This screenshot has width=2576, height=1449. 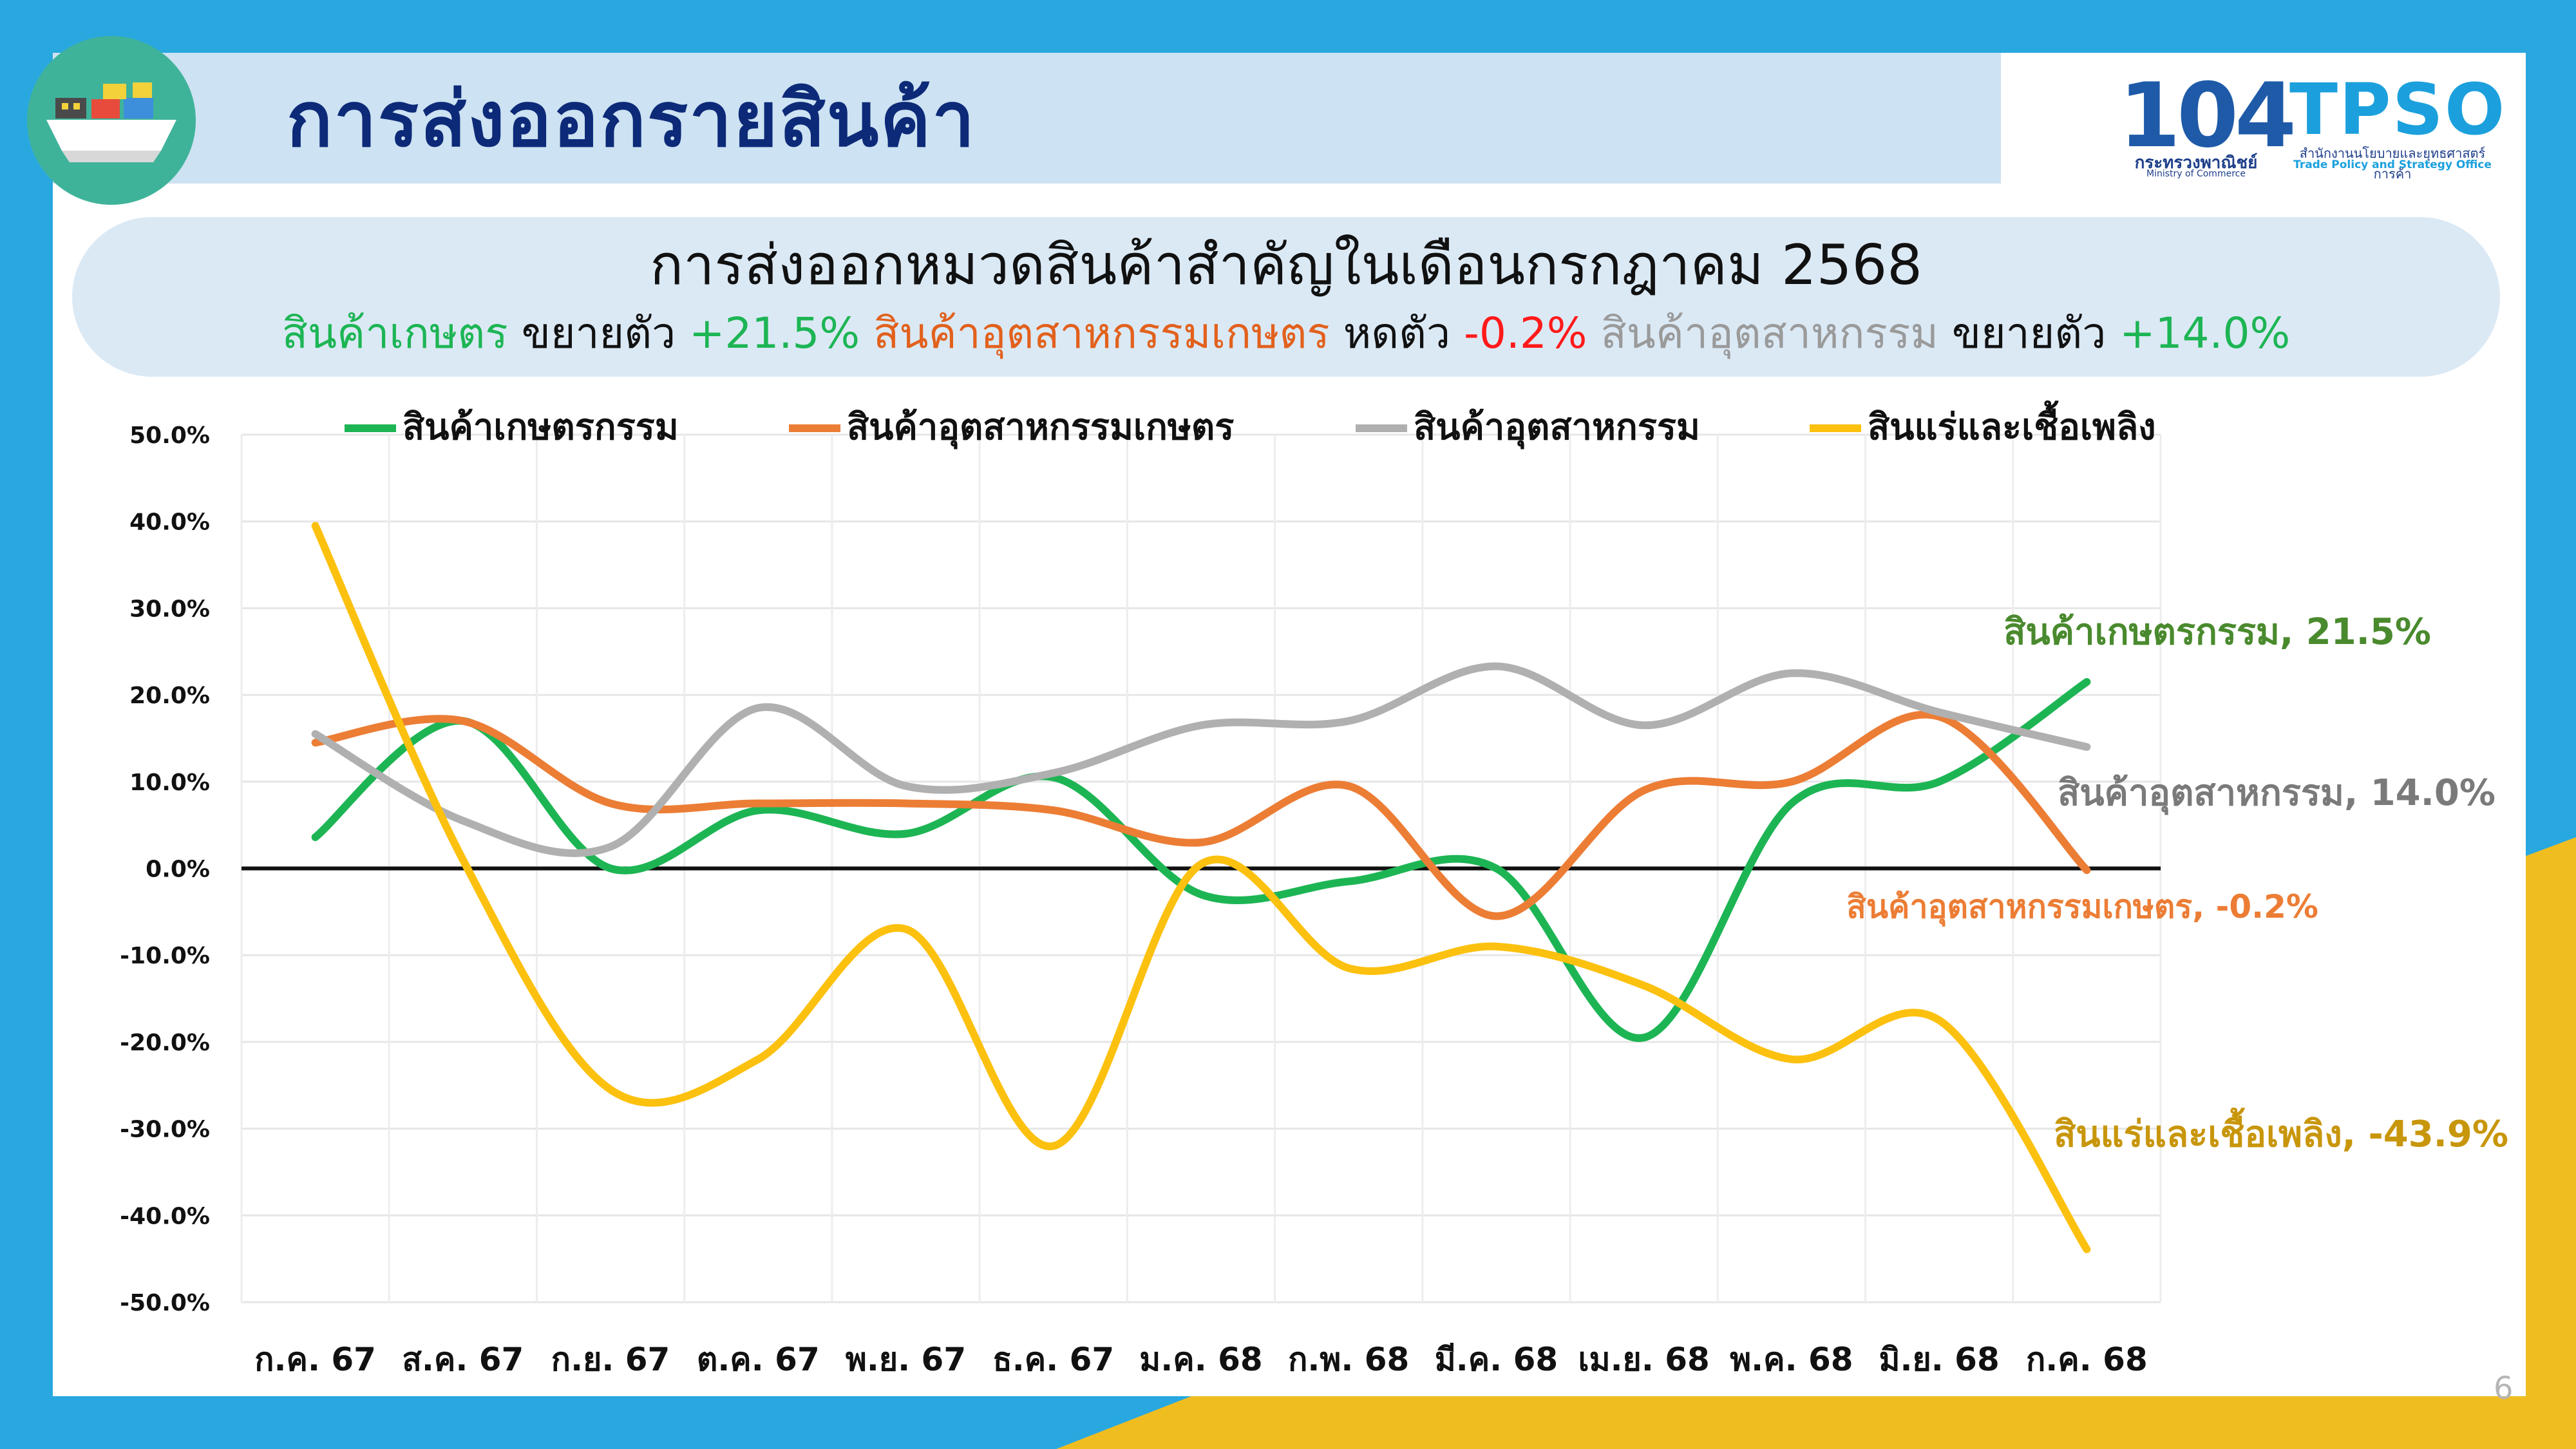 What do you see at coordinates (169, 783) in the screenshot?
I see `y-tick-label: 10.0%` at bounding box center [169, 783].